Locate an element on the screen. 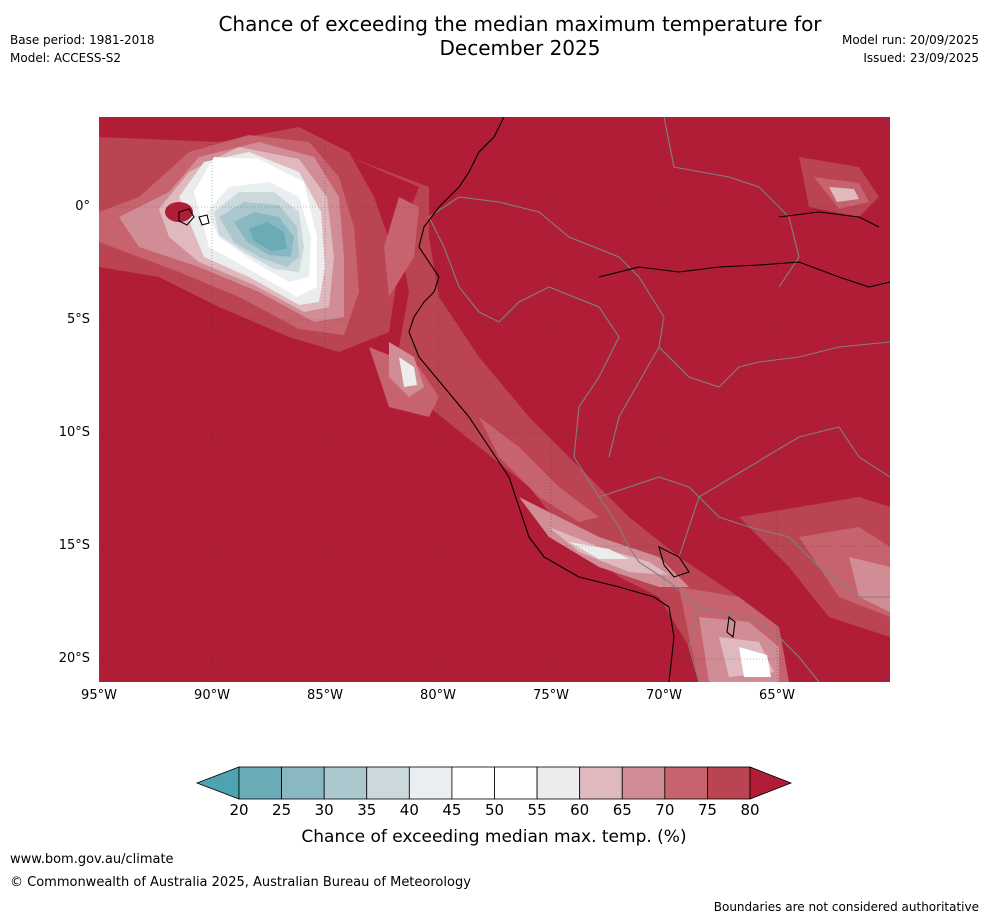 Image resolution: width=988 pixels, height=919 pixels. colorbar-tick-label: 20 is located at coordinates (239, 810).